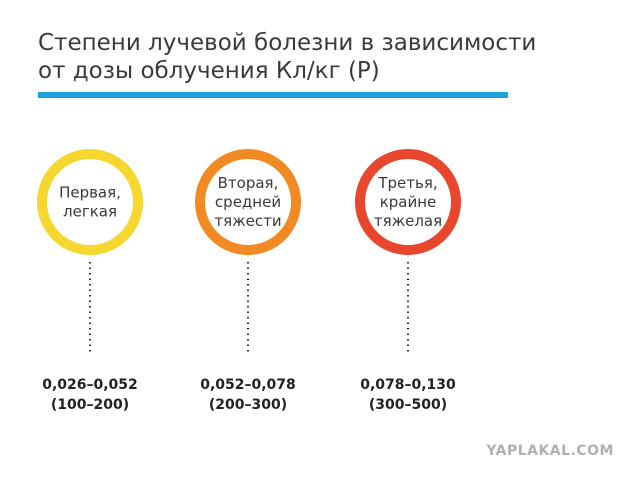 This screenshot has width=640, height=481. Describe the element at coordinates (248, 385) in the screenshot. I see `dose-text: 0,052–0,078` at that location.